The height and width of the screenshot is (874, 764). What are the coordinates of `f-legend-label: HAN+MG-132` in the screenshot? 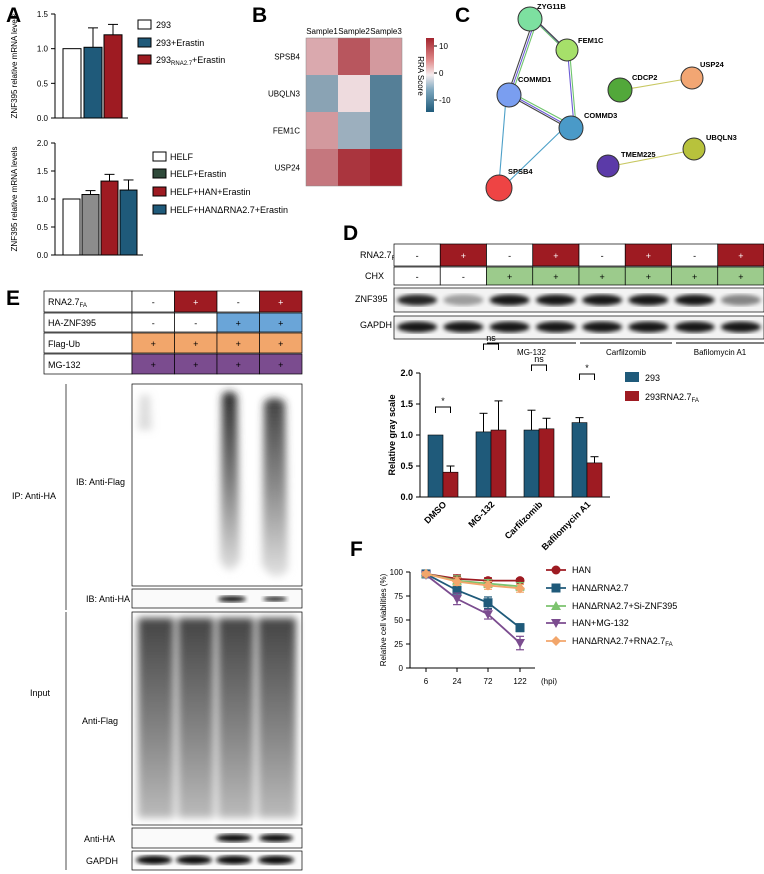 It's located at (600, 623).